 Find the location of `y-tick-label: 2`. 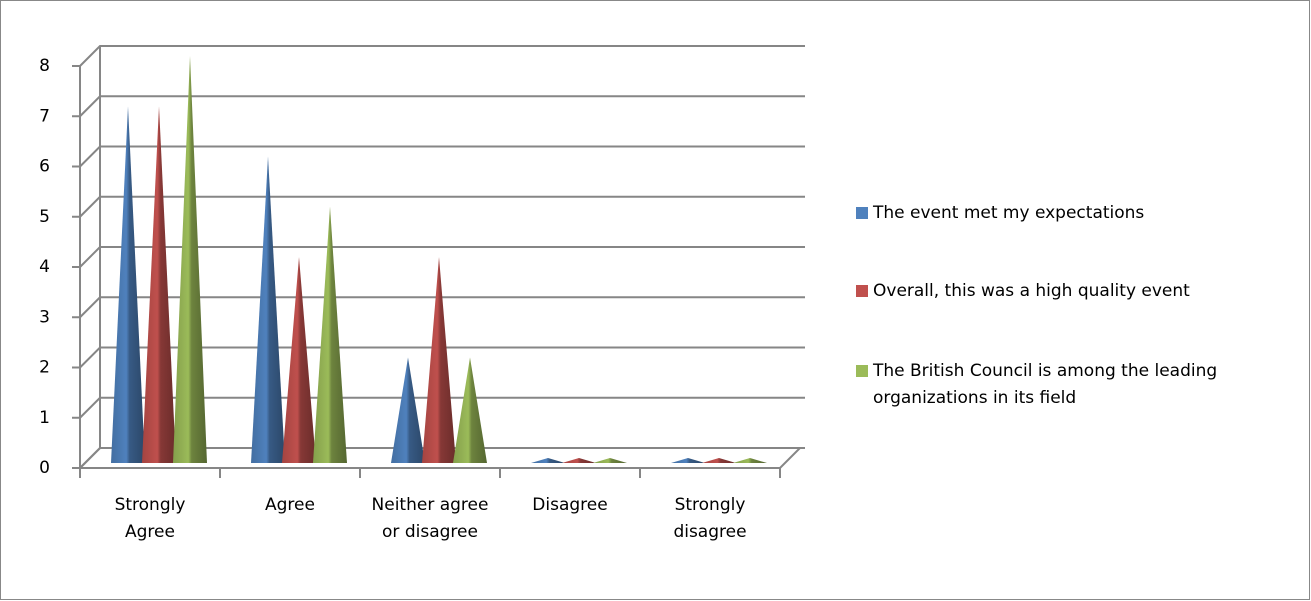

y-tick-label: 2 is located at coordinates (44, 368).